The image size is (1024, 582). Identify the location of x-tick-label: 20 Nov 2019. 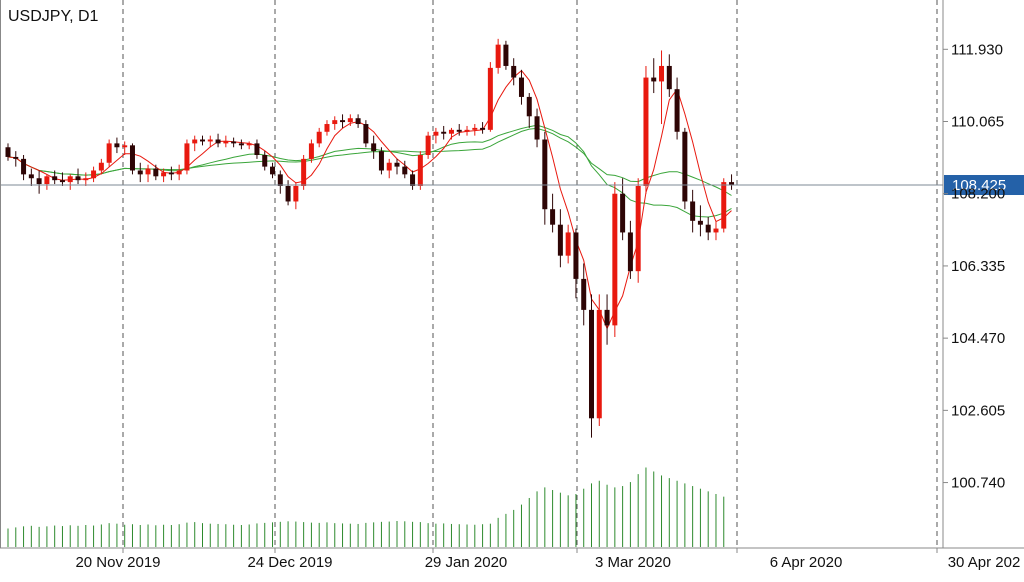
(117, 562).